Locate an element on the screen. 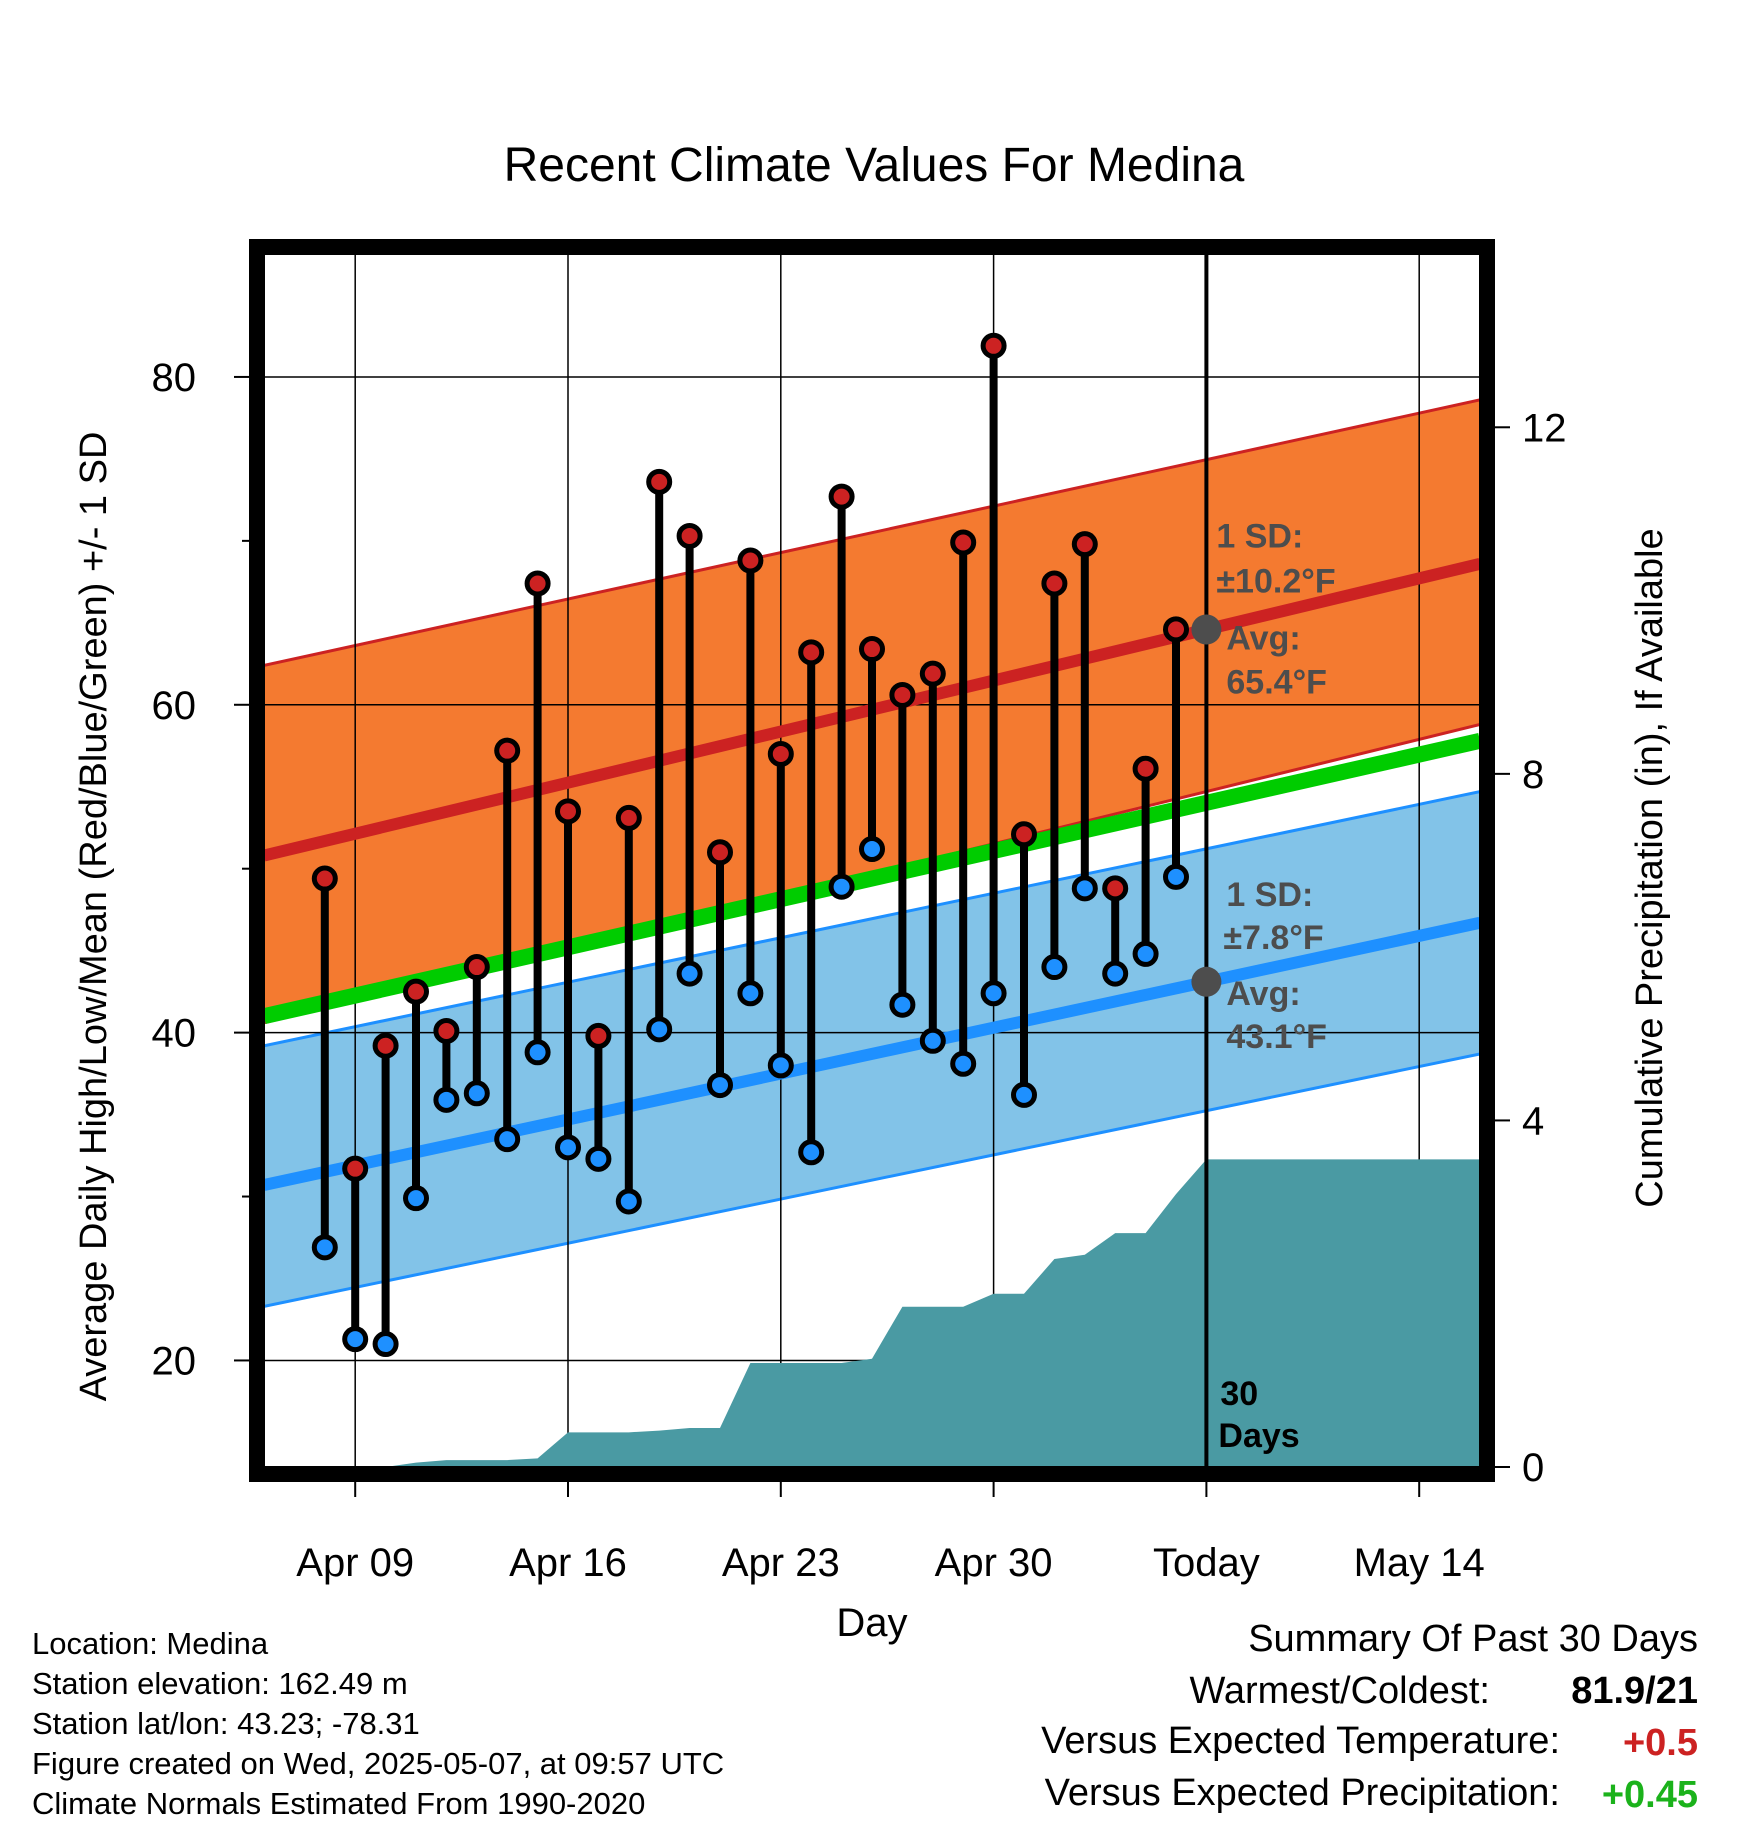 The image size is (1748, 1828). y-right-tick-label: 12 is located at coordinates (1544, 428).